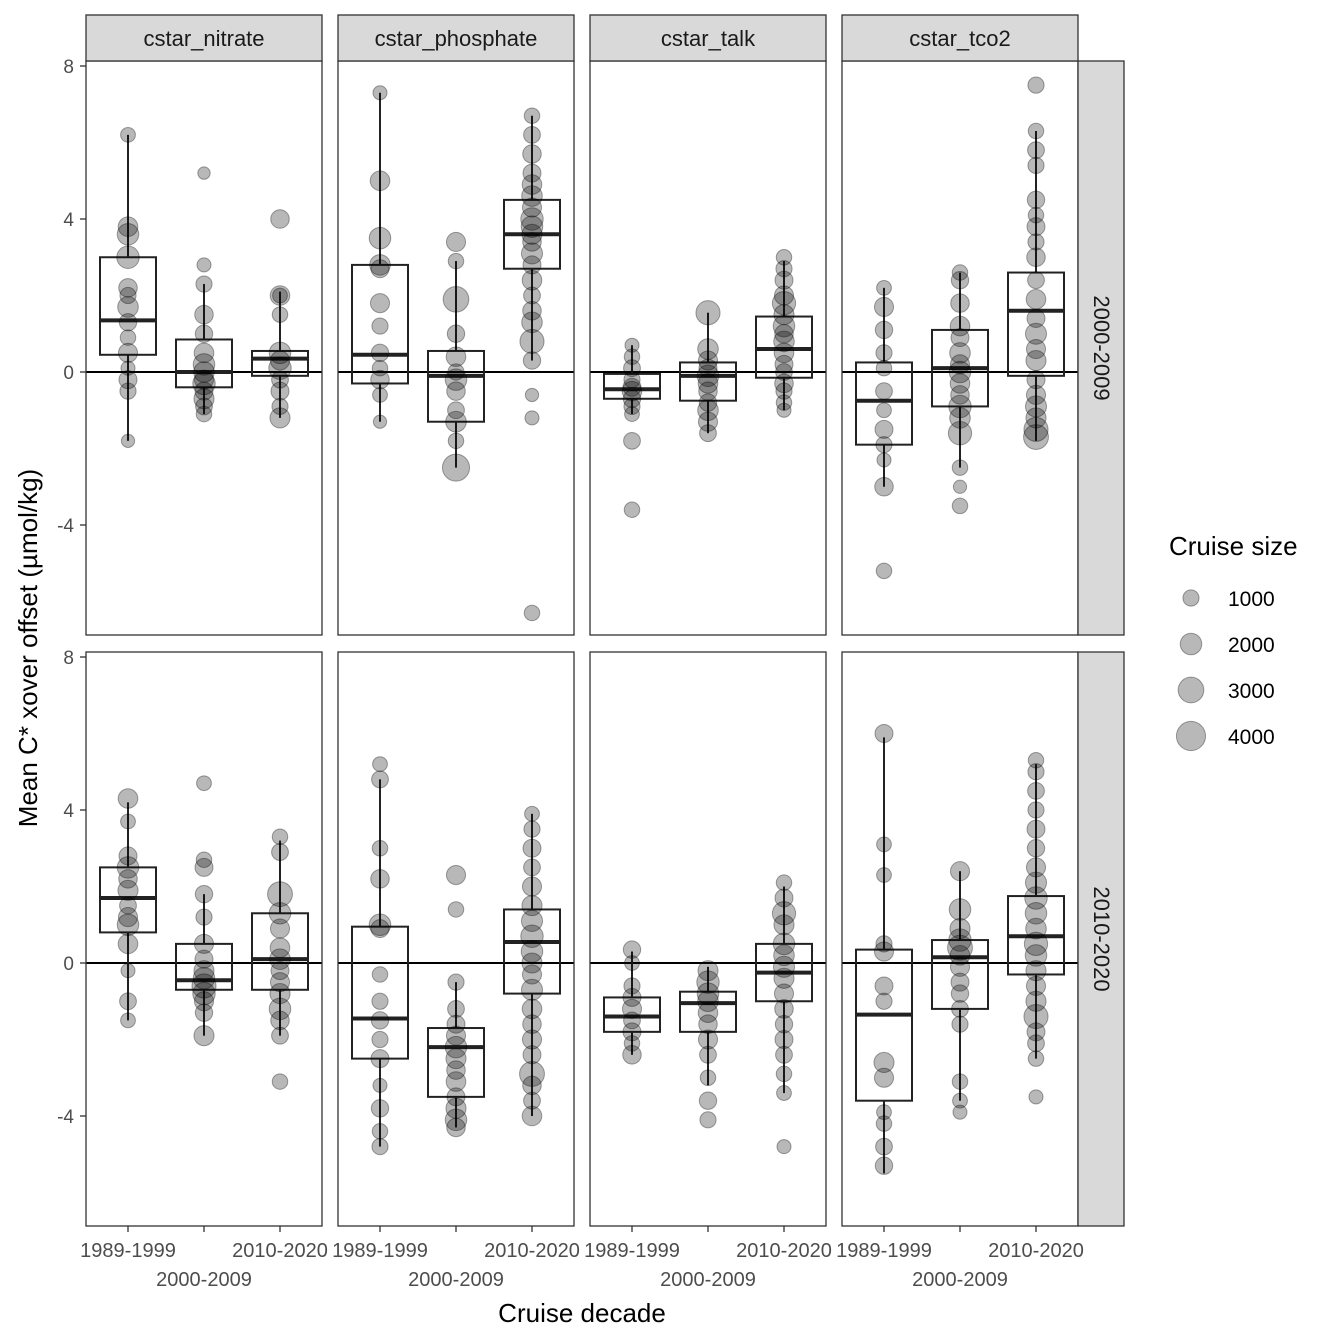 Image resolution: width=1344 pixels, height=1344 pixels. I want to click on panel-cstar_phosphate-2000-2009, so click(456, 348).